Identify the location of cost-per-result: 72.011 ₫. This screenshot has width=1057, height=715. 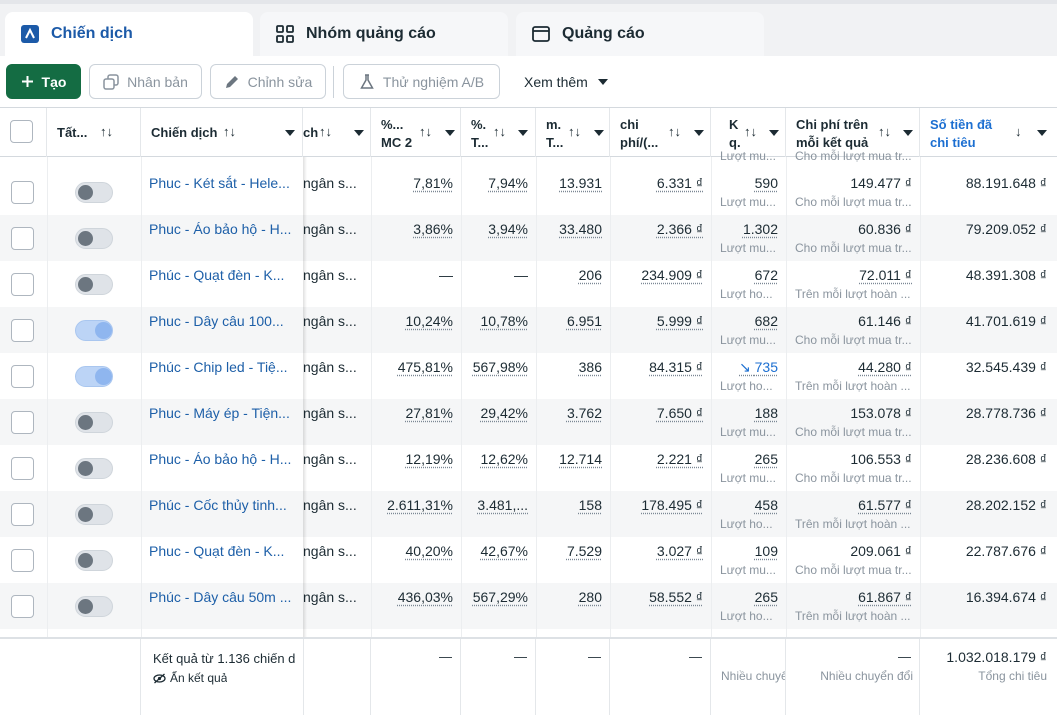
(885, 275).